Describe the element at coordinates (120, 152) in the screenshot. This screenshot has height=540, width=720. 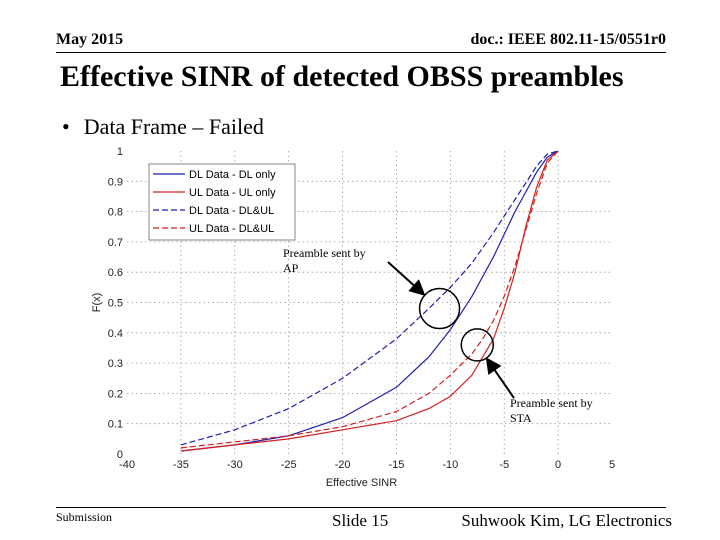
I see `y-tick-label: 1` at that location.